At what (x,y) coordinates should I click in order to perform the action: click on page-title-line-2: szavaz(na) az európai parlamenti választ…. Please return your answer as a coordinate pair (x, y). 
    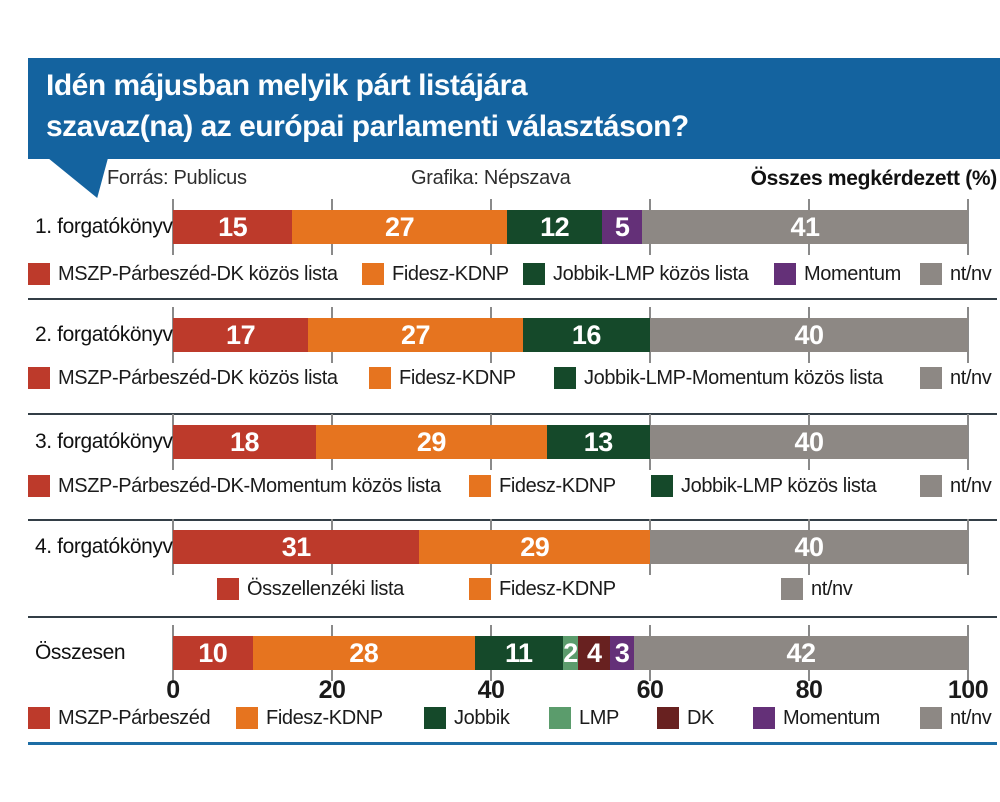
    Looking at the image, I should click on (367, 126).